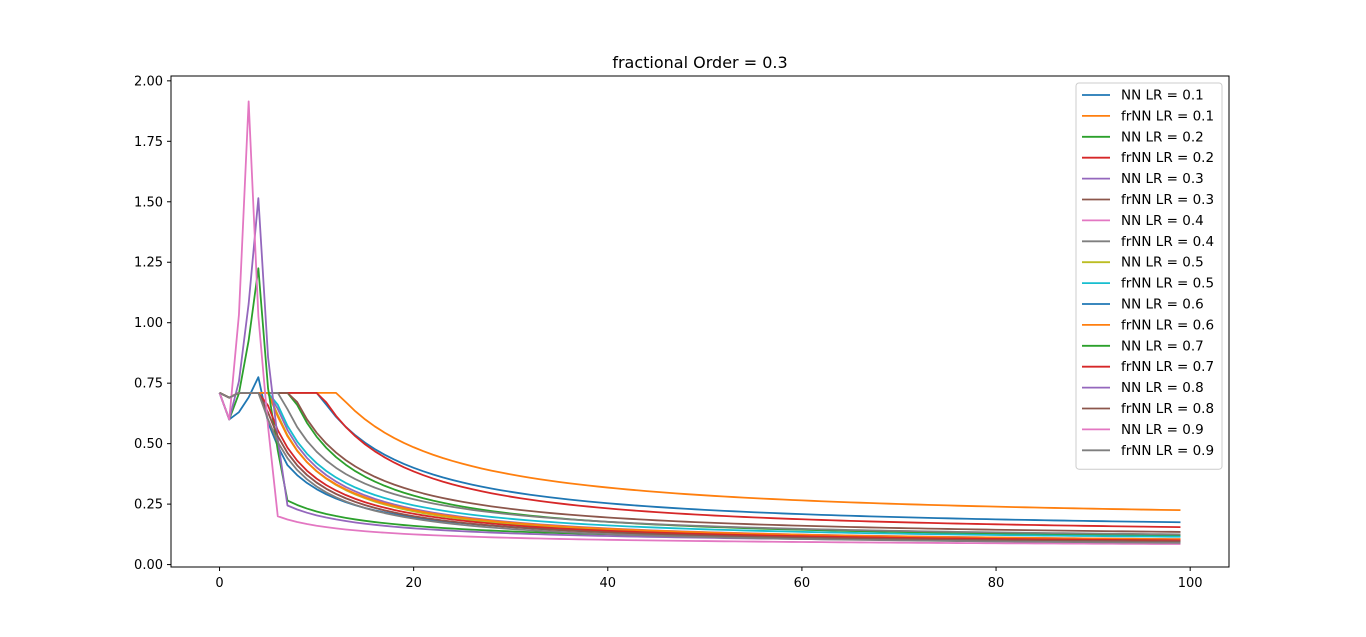 This screenshot has height=637, width=1366. What do you see at coordinates (1167, 409) in the screenshot?
I see `legend-label: frNN LR = 0.8` at bounding box center [1167, 409].